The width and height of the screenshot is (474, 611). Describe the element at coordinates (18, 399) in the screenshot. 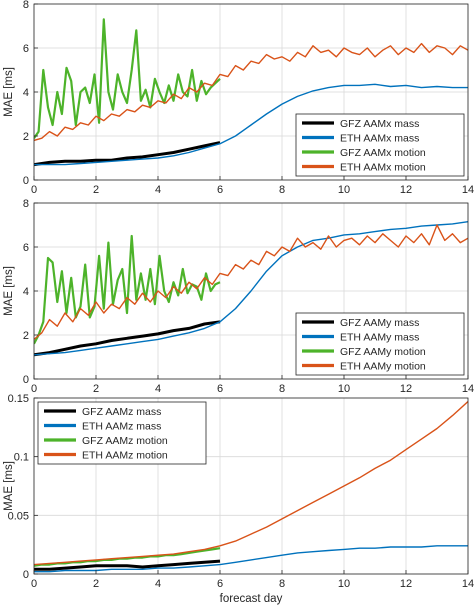

I see `y-tick-label: 0.15` at that location.